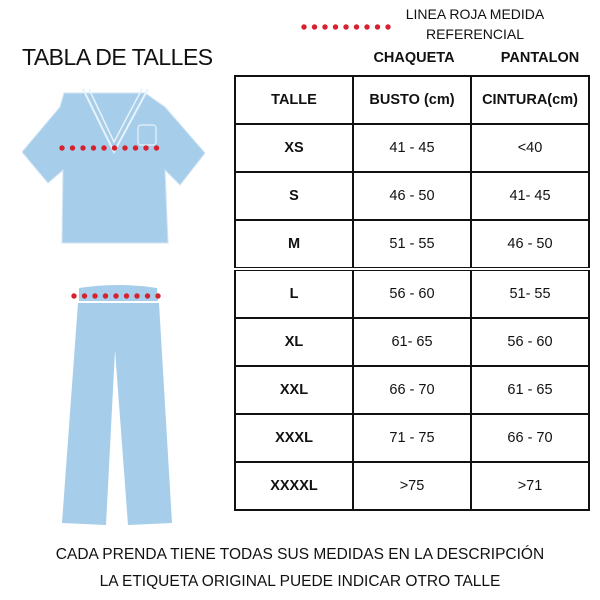 The image size is (600, 600). I want to click on cell-busto: 46 - 50, so click(412, 196).